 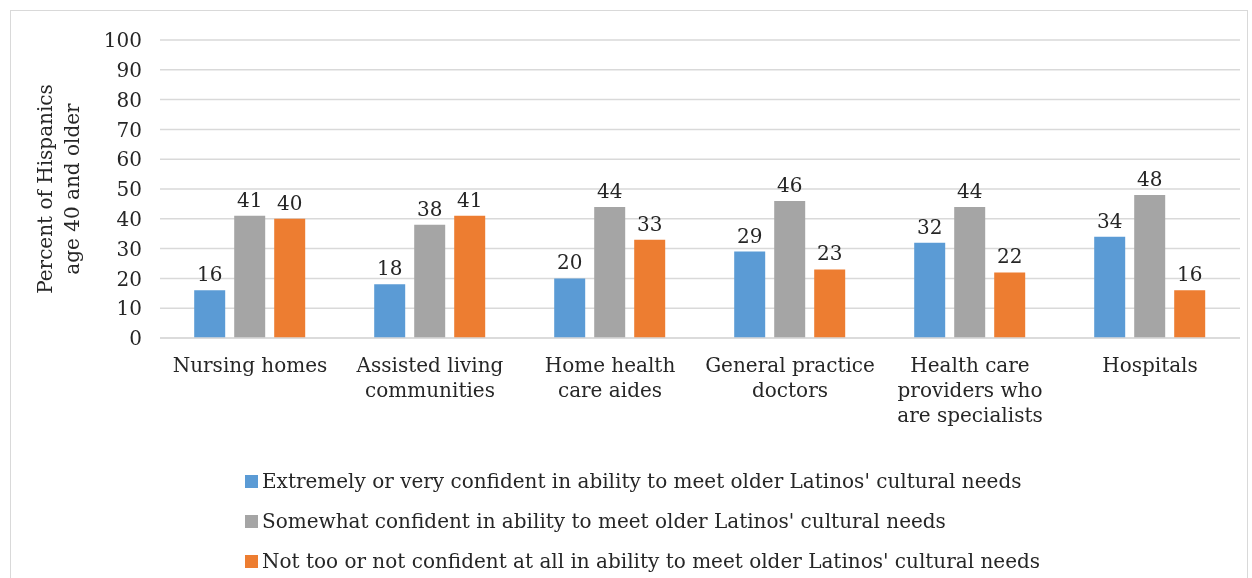 What do you see at coordinates (569, 262) in the screenshot?
I see `data-label: 20` at bounding box center [569, 262].